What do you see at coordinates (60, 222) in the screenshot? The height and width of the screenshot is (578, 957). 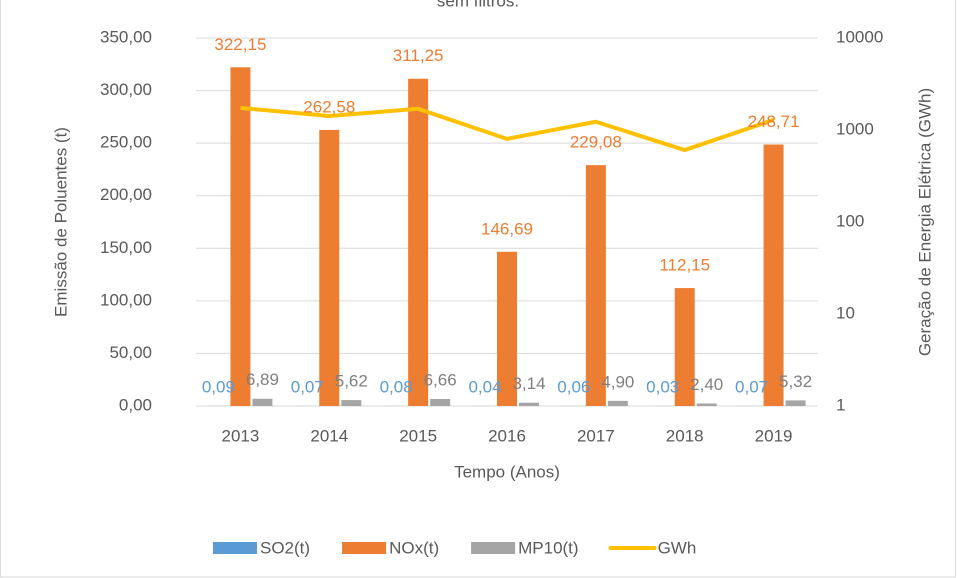 I see `y-axis-title: Emissão de Poluentes (t)` at bounding box center [60, 222].